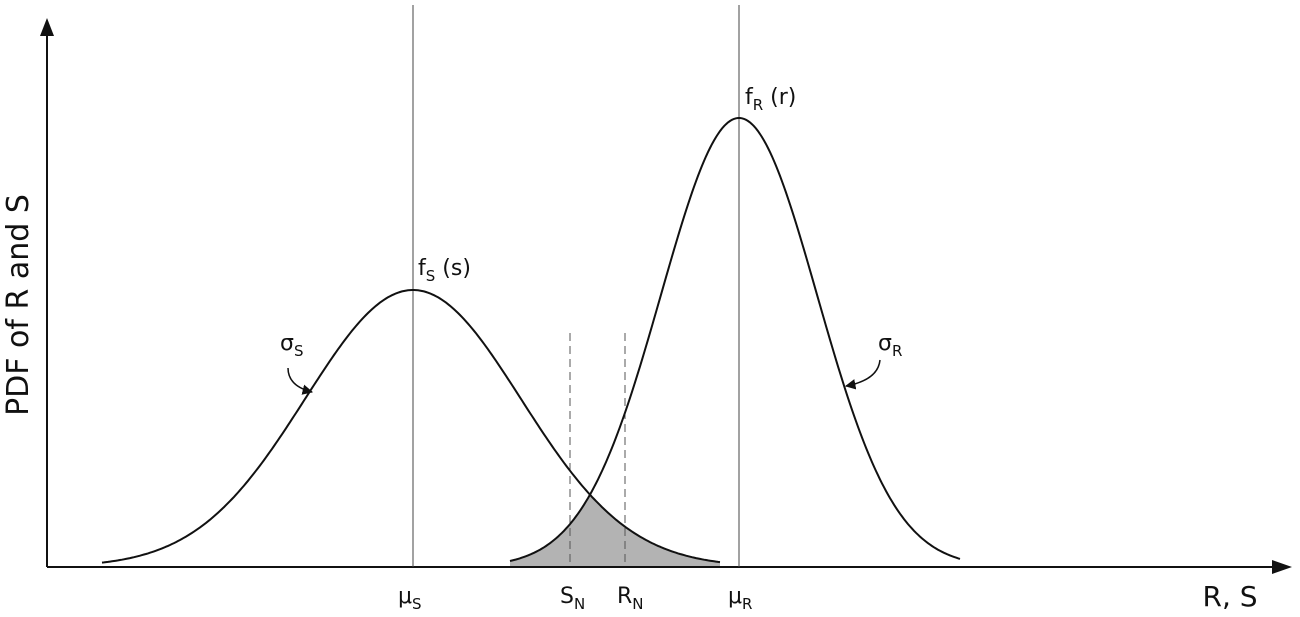 This screenshot has height=617, width=1300. Describe the element at coordinates (615, 530) in the screenshot. I see `overlap-area` at that location.